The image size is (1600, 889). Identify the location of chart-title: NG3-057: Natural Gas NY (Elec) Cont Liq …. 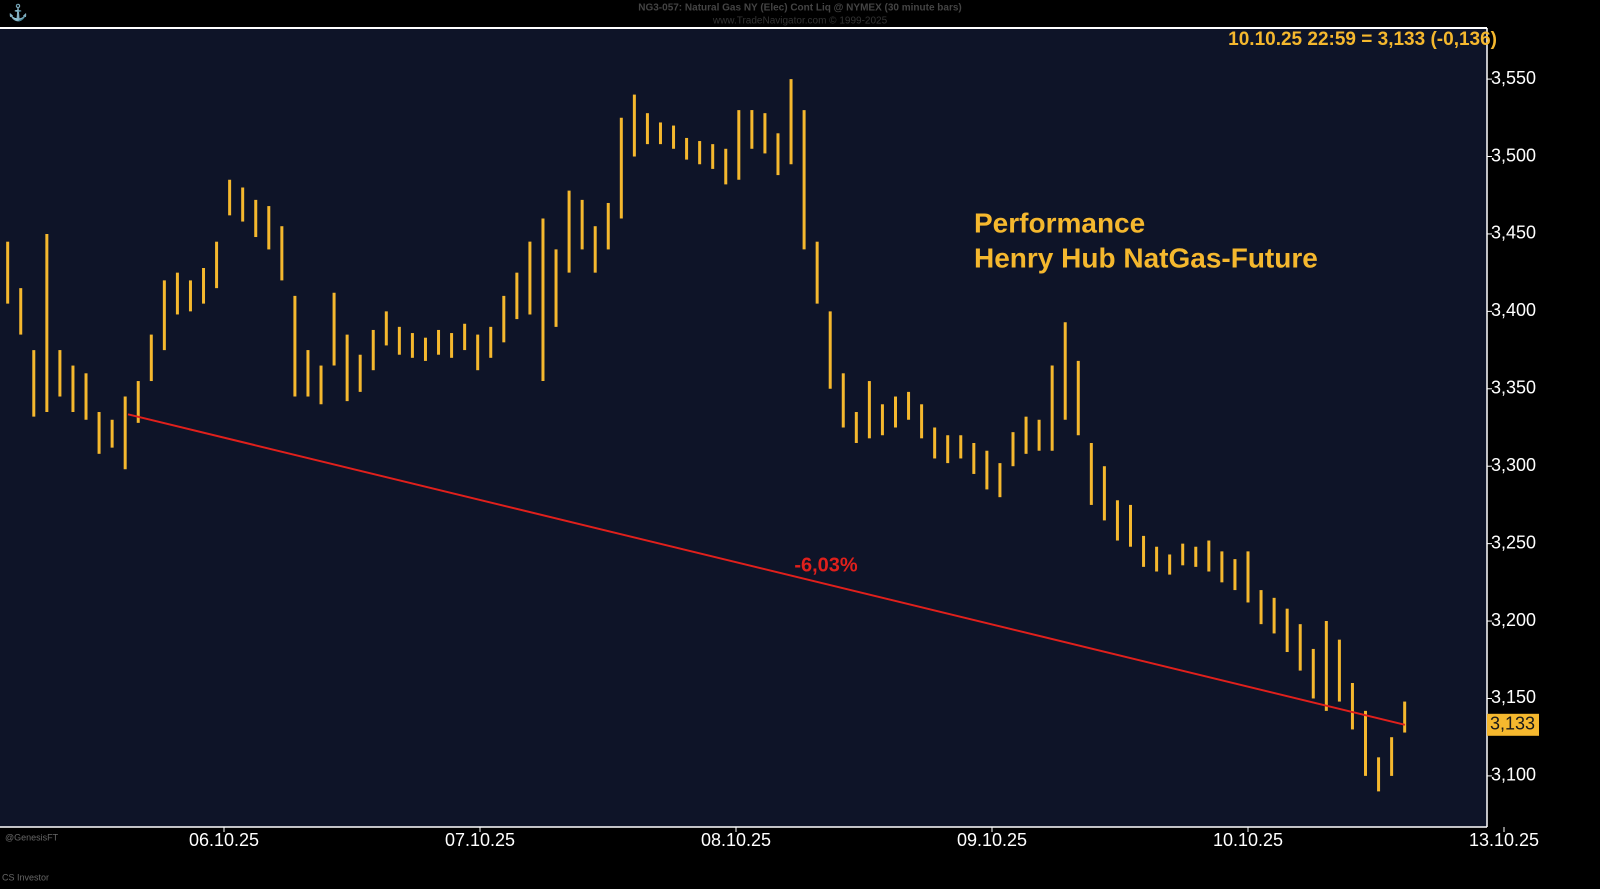
(800, 8).